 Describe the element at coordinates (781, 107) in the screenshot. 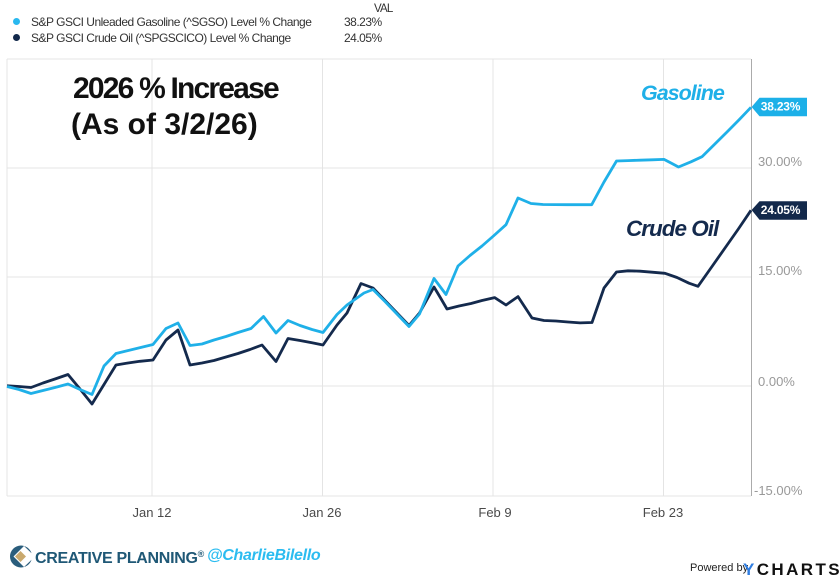

I see `svg-text: 38.23%` at that location.